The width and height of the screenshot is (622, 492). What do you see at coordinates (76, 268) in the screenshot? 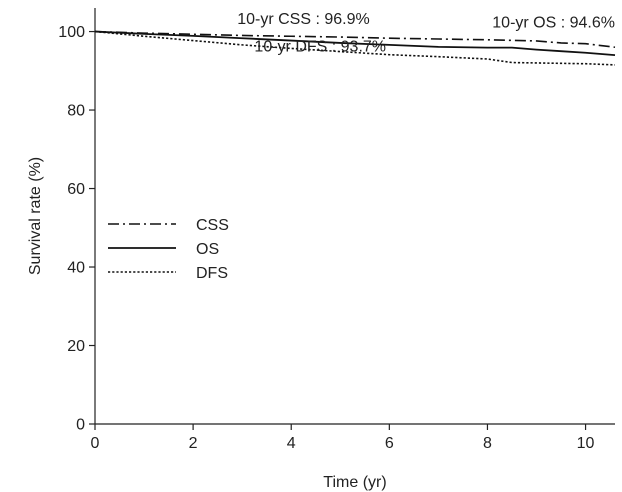
I see `y-tick-label-40: 40` at bounding box center [76, 268].